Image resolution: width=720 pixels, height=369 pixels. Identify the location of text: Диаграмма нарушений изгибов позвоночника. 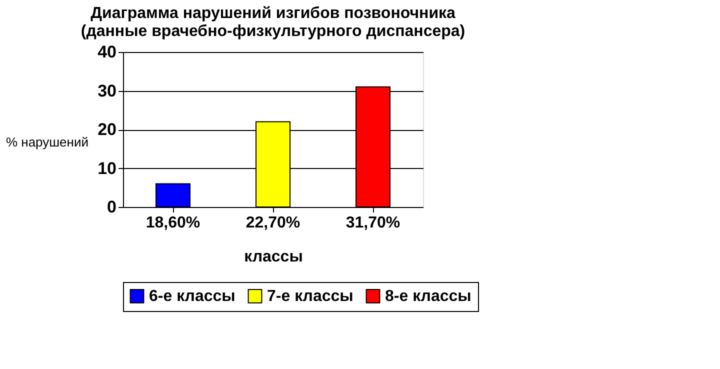
(273, 13).